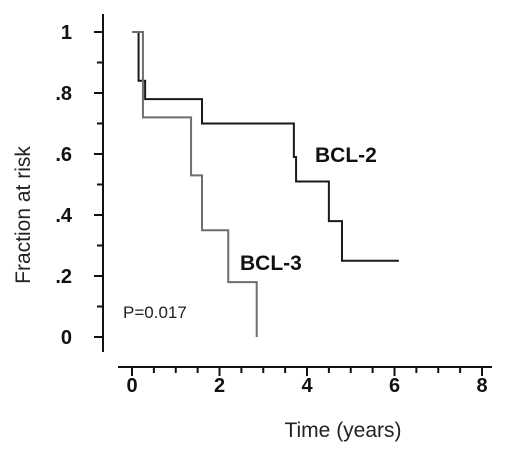 This screenshot has height=451, width=520. What do you see at coordinates (63, 277) in the screenshot?
I see `y-tick-label: .2` at bounding box center [63, 277].